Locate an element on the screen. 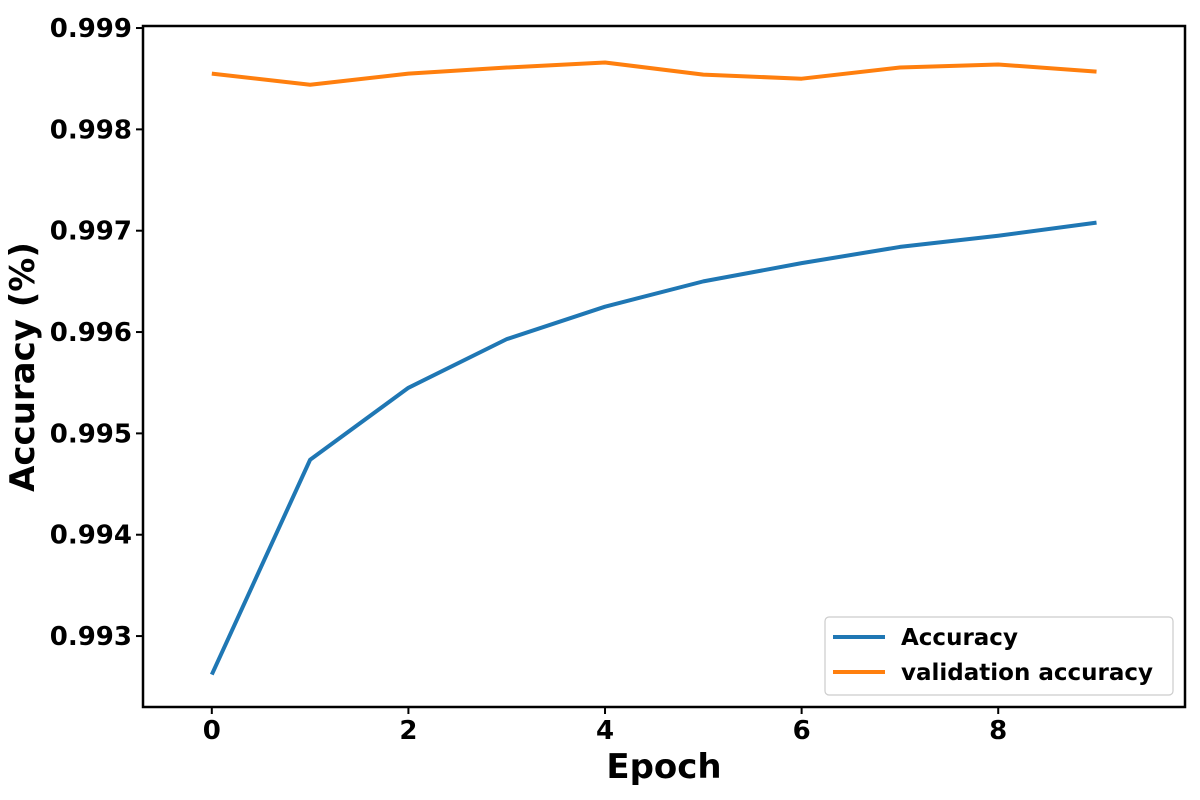  legend-label-validation-accuracy: validation accuracy is located at coordinates (1027, 673).